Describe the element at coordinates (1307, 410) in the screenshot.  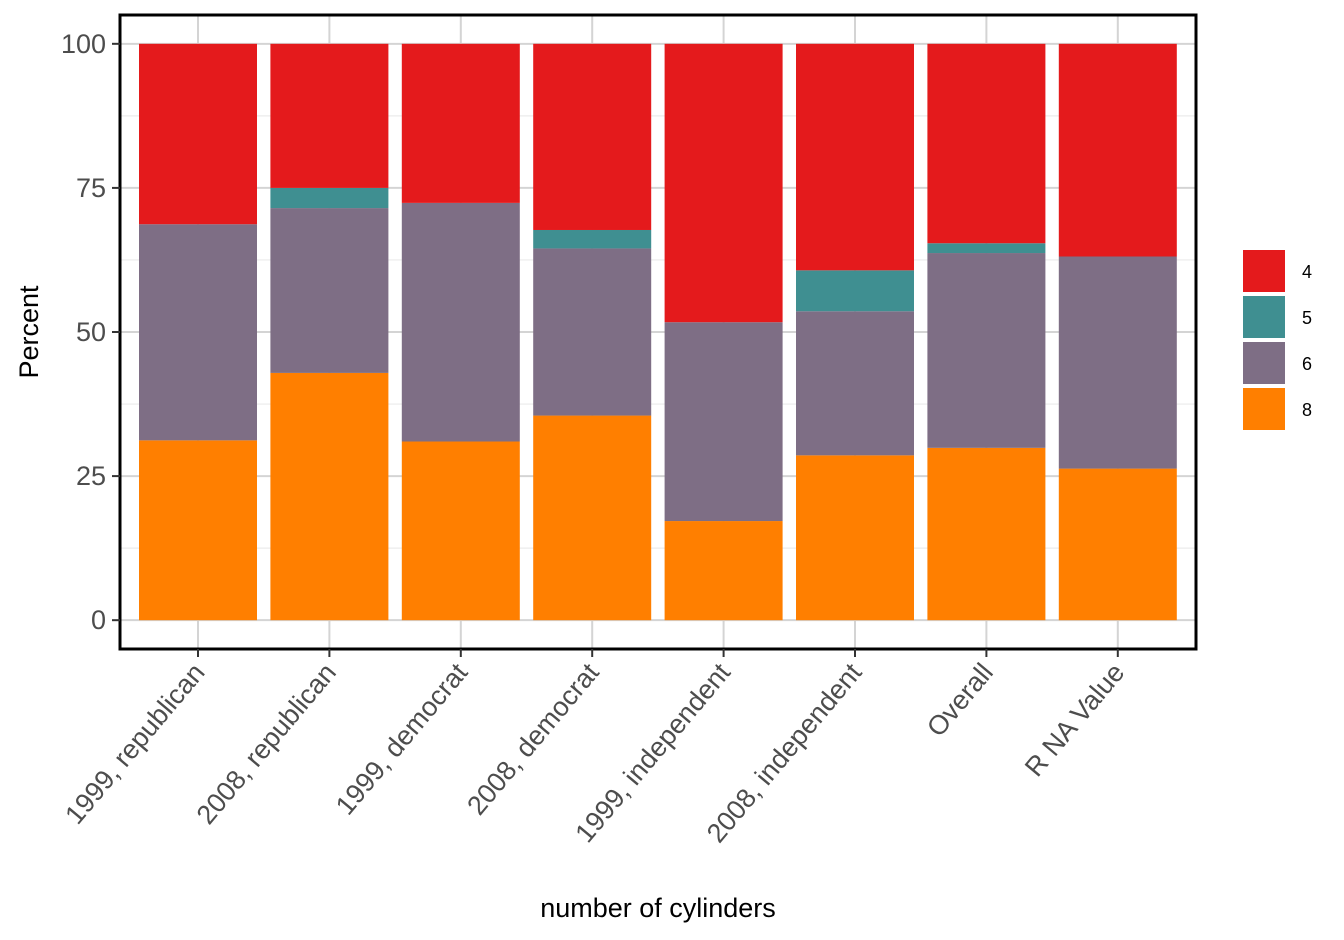
I see `legend-label: 8` at that location.